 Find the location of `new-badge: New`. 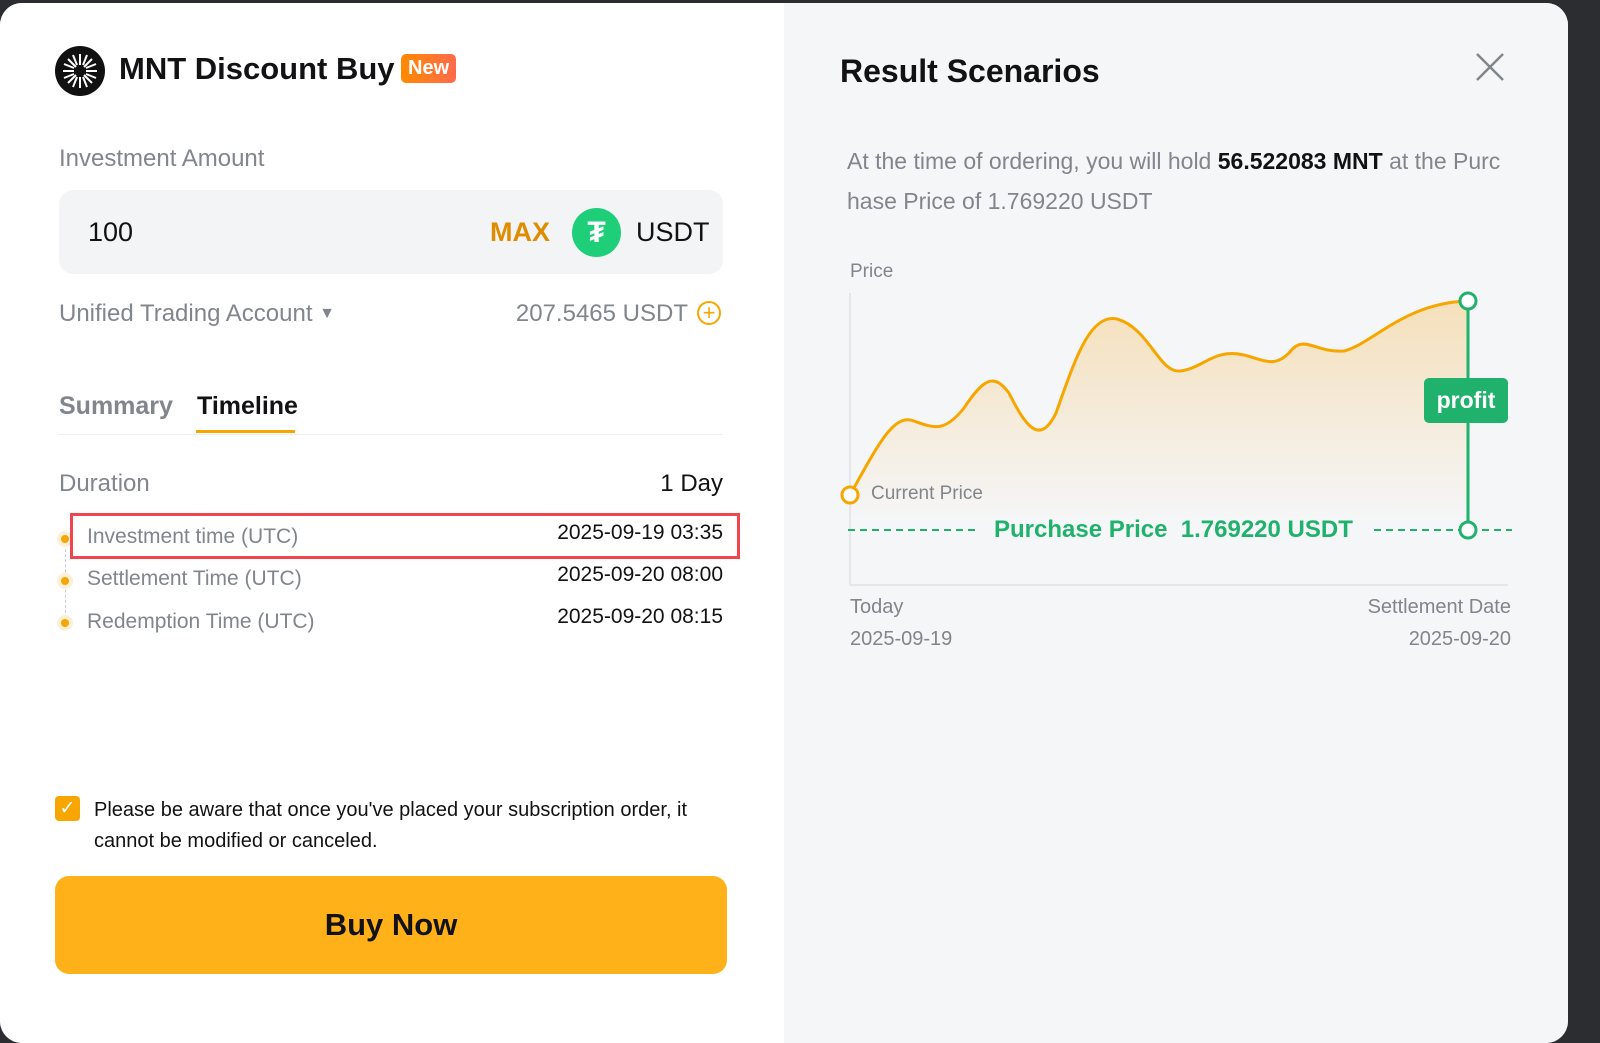

new-badge: New is located at coordinates (429, 68).